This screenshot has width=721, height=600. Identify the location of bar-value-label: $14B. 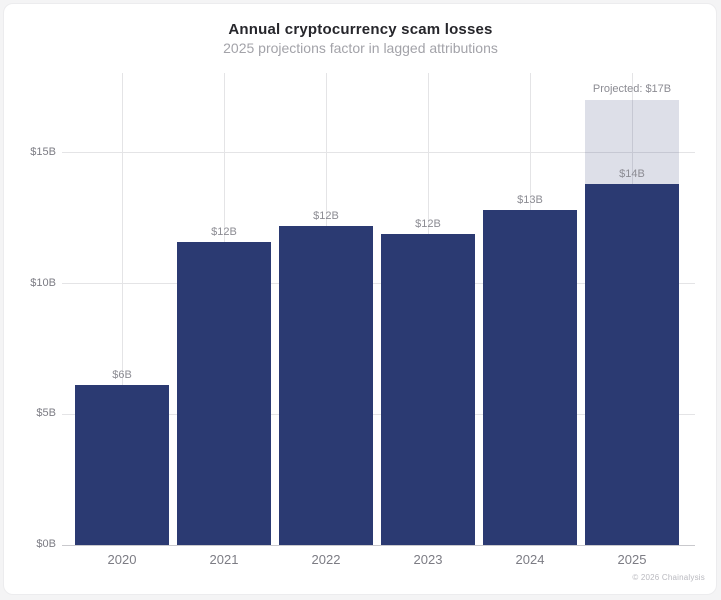
(632, 174).